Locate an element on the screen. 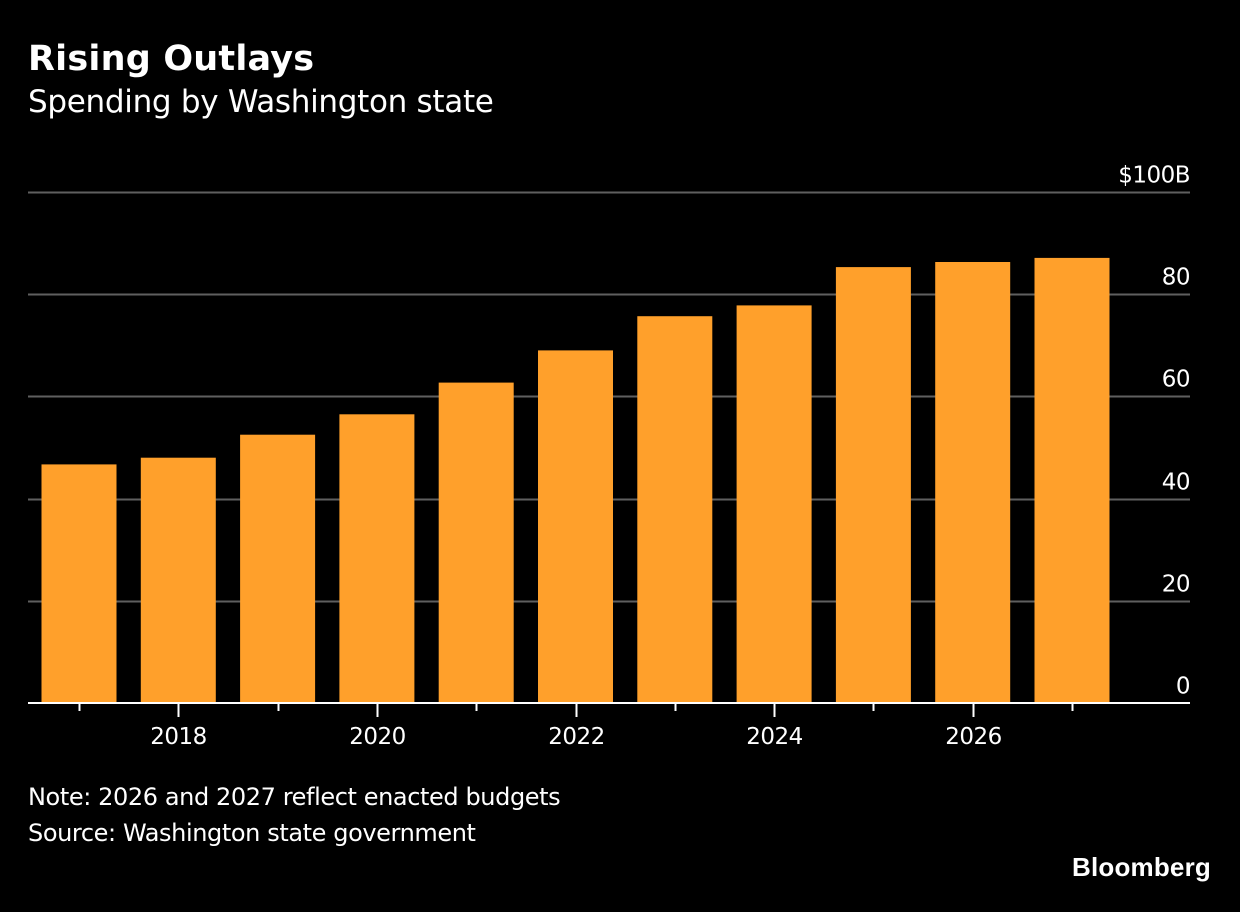  x-tick-label: 2022 is located at coordinates (576, 737).